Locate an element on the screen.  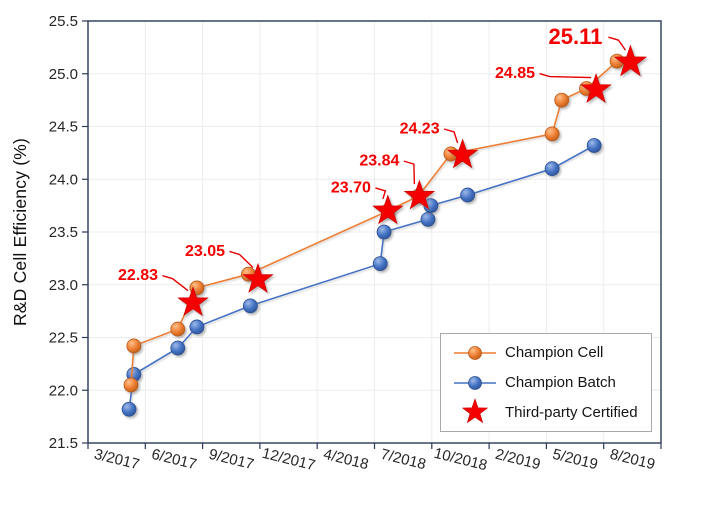
certified-value-label: 23.70 is located at coordinates (351, 187).